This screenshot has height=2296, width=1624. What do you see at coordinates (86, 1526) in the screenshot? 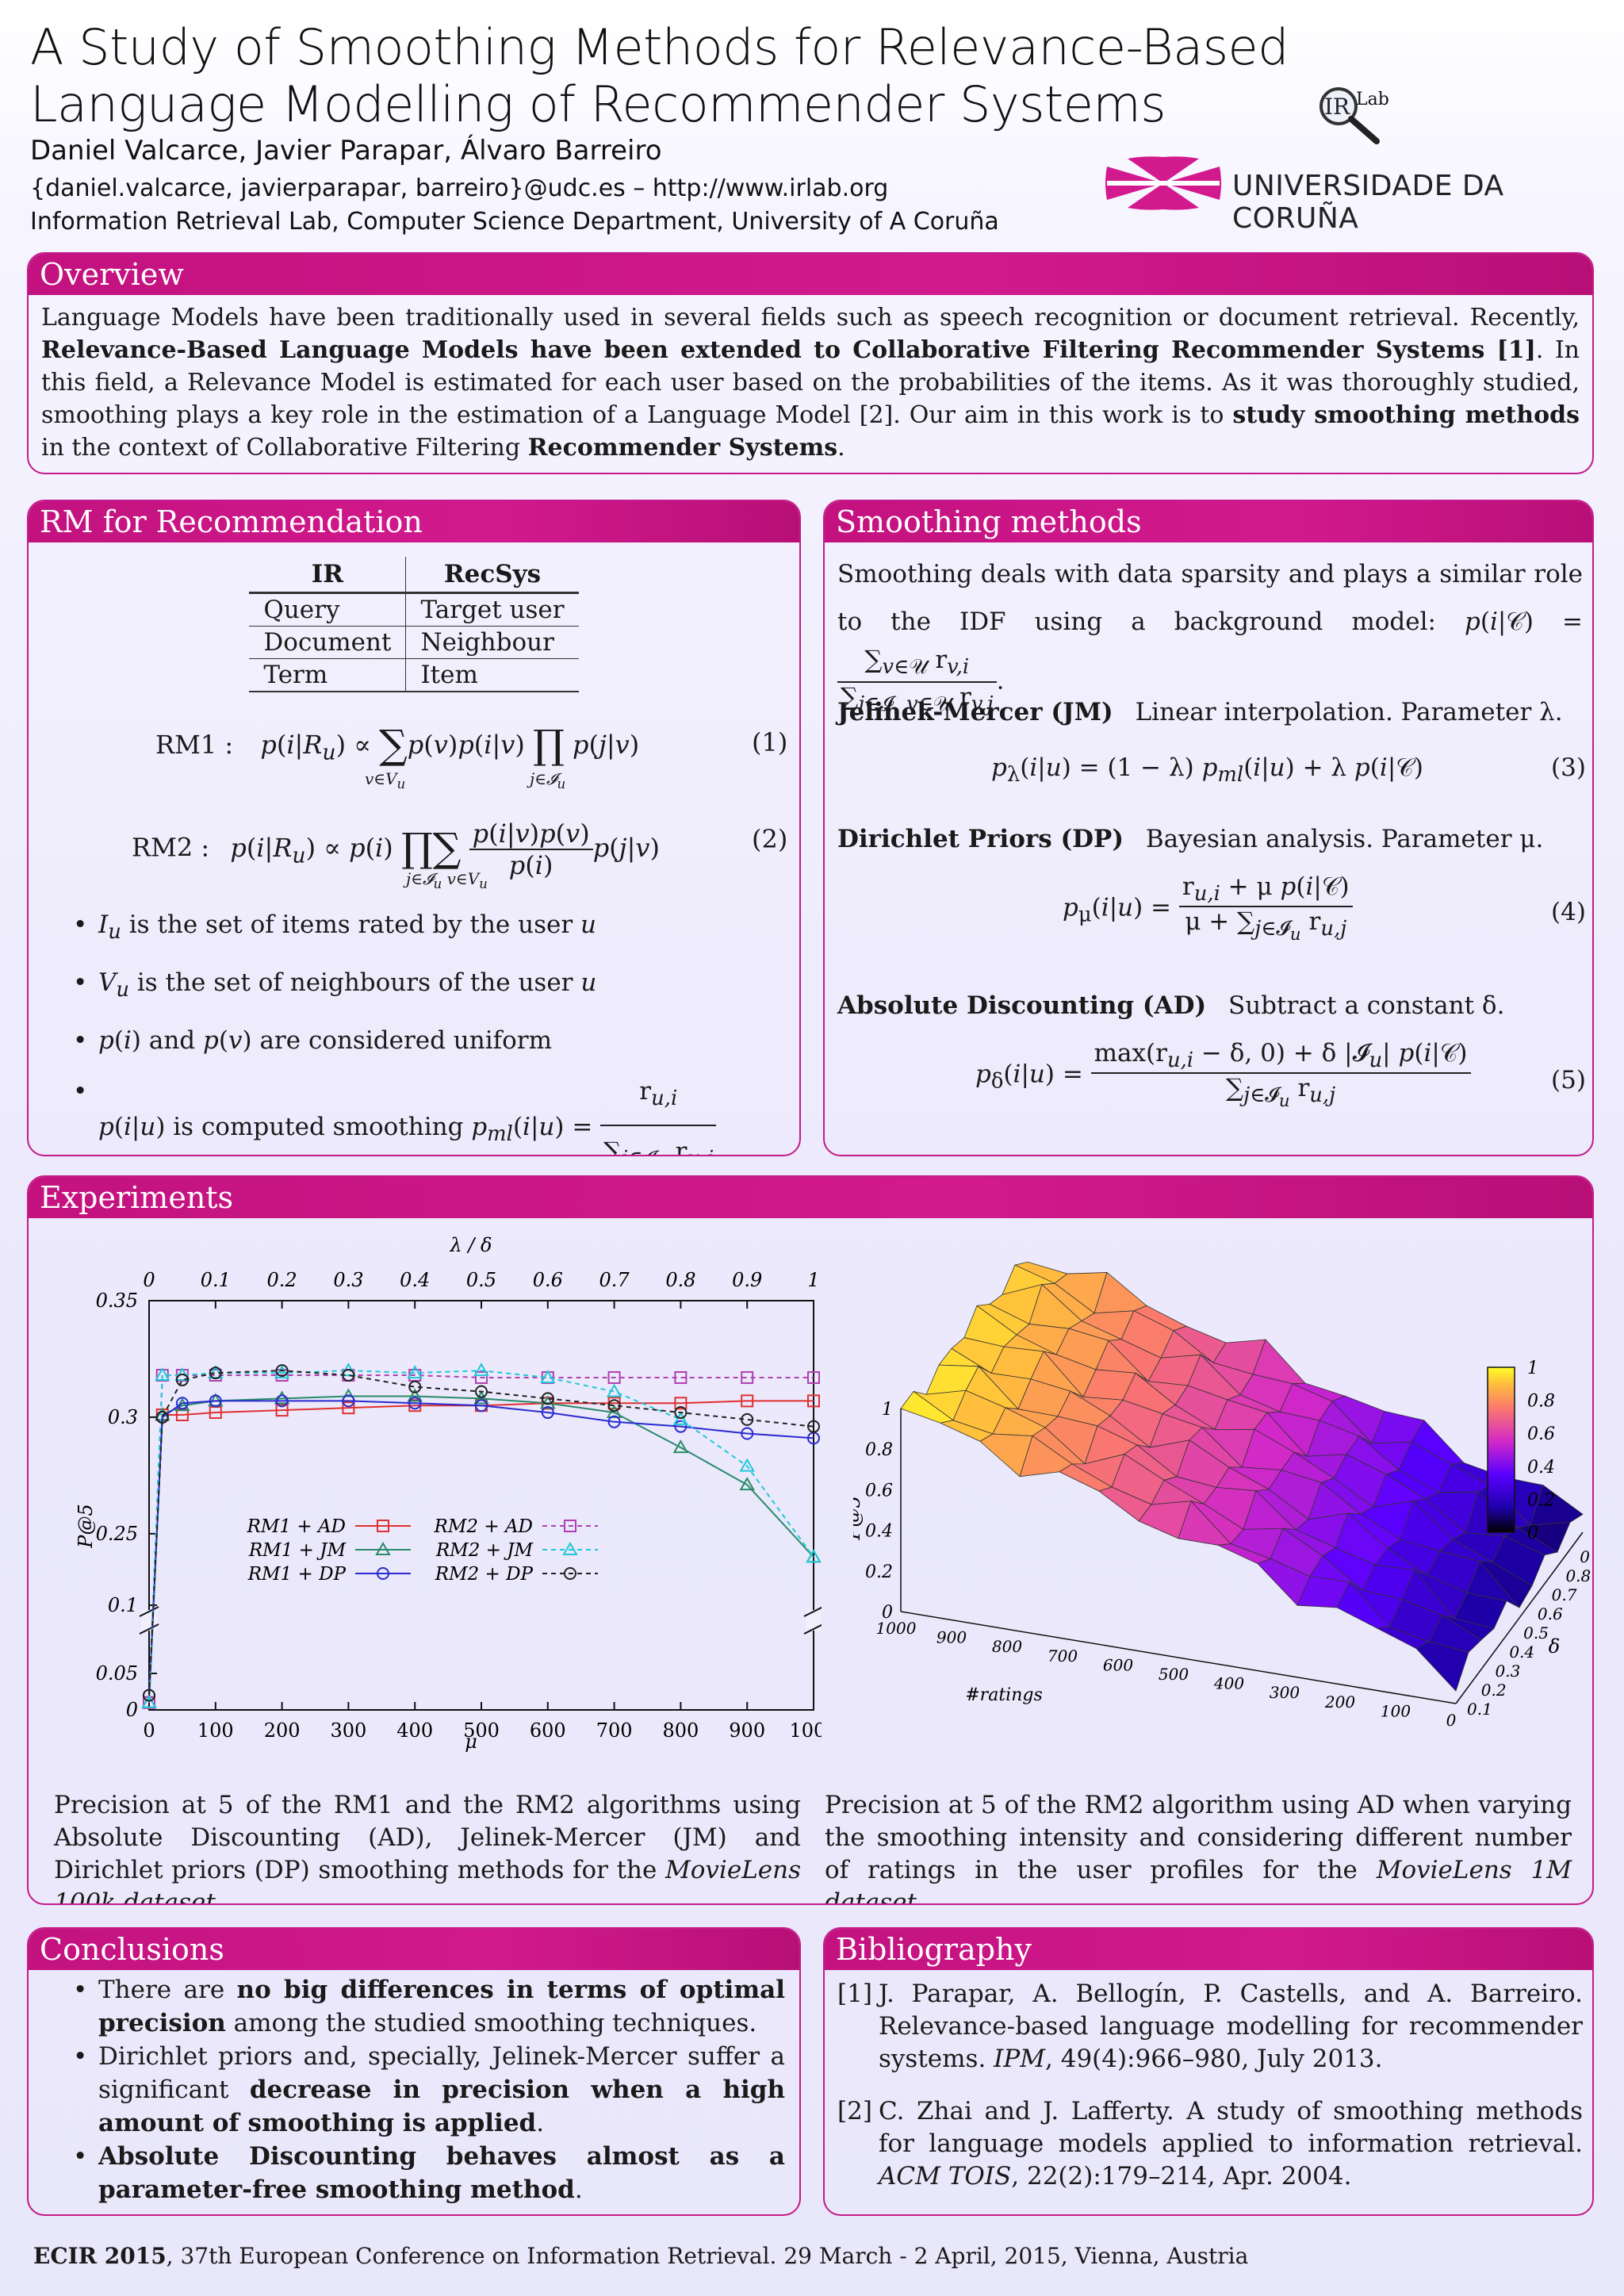
I see `chart-y-label: P@5` at bounding box center [86, 1526].